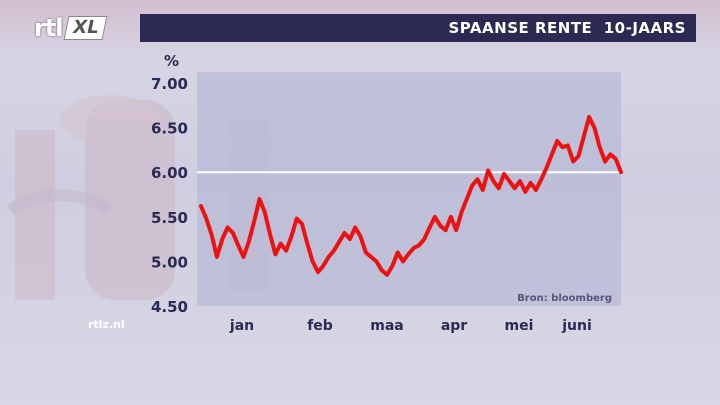 This screenshot has width=720, height=405. I want to click on watermark-rtlz: rtlz.nl, so click(106, 324).